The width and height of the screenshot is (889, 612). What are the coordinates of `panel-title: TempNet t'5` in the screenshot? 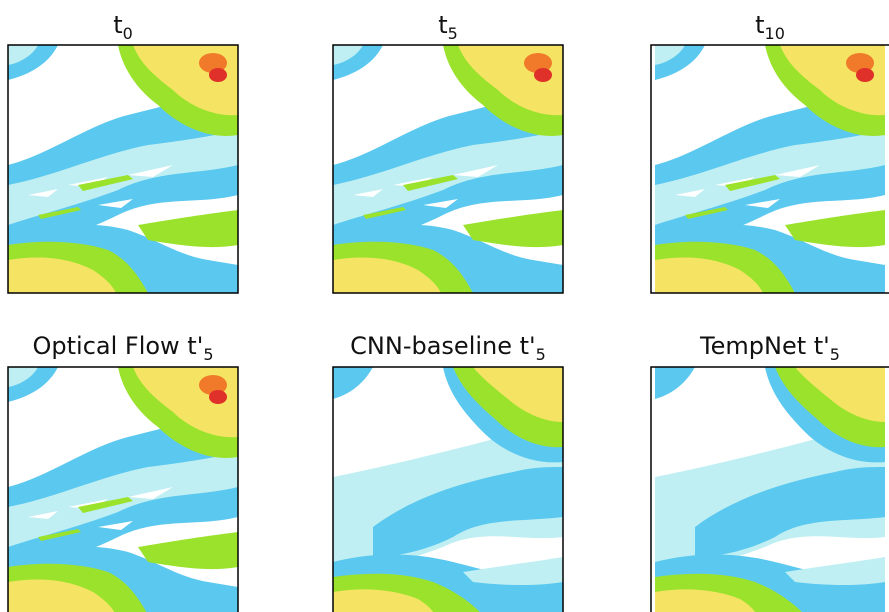 It's located at (769, 348).